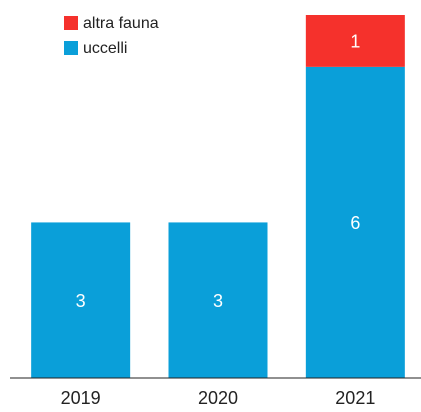 Image resolution: width=421 pixels, height=412 pixels. Describe the element at coordinates (218, 398) in the screenshot. I see `x-tick-label: 2020` at that location.